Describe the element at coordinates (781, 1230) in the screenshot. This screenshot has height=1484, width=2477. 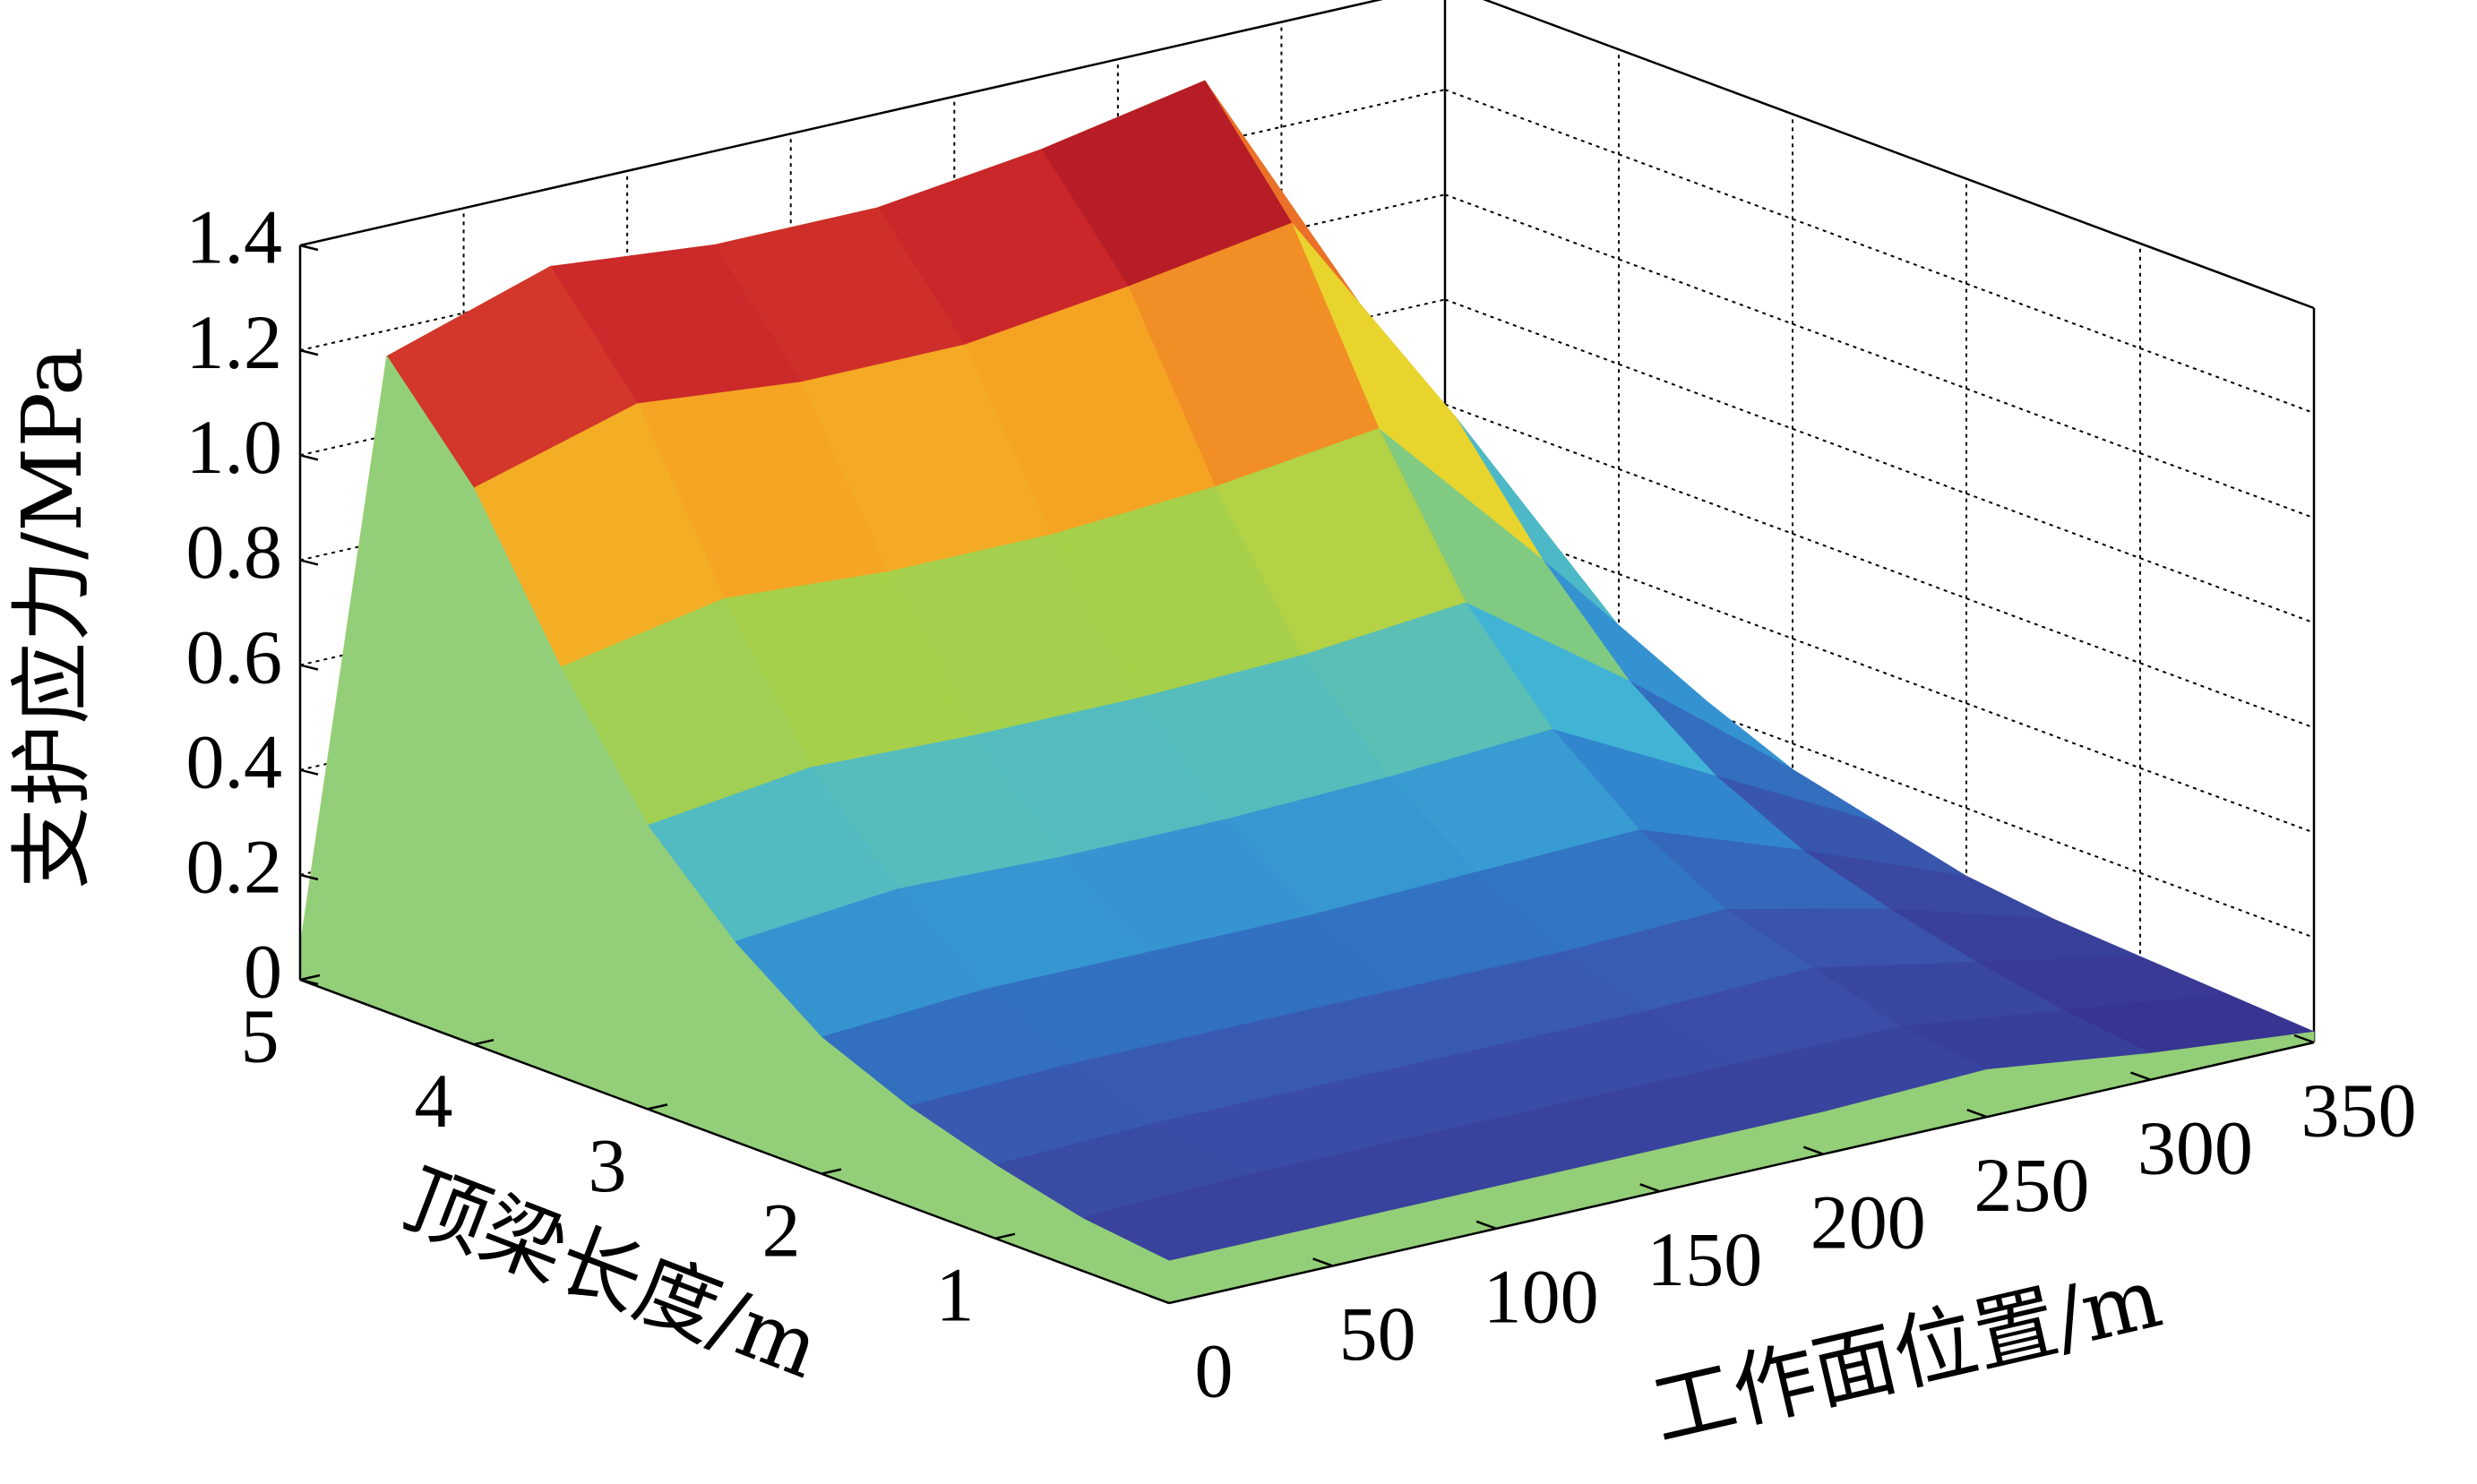
I see `y-tick-label: 2` at that location.